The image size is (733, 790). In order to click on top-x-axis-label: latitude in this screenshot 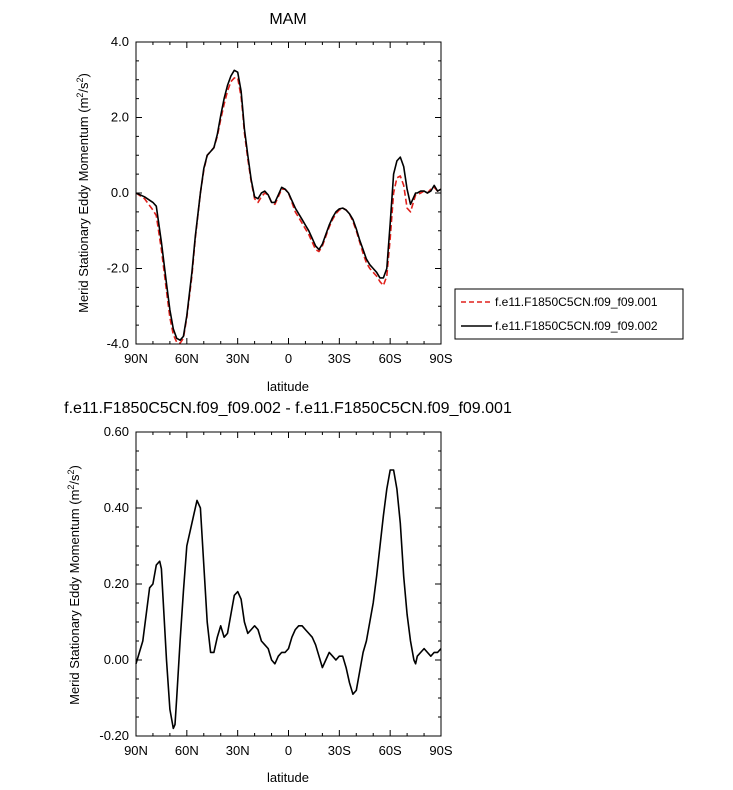, I will do `click(288, 386)`.